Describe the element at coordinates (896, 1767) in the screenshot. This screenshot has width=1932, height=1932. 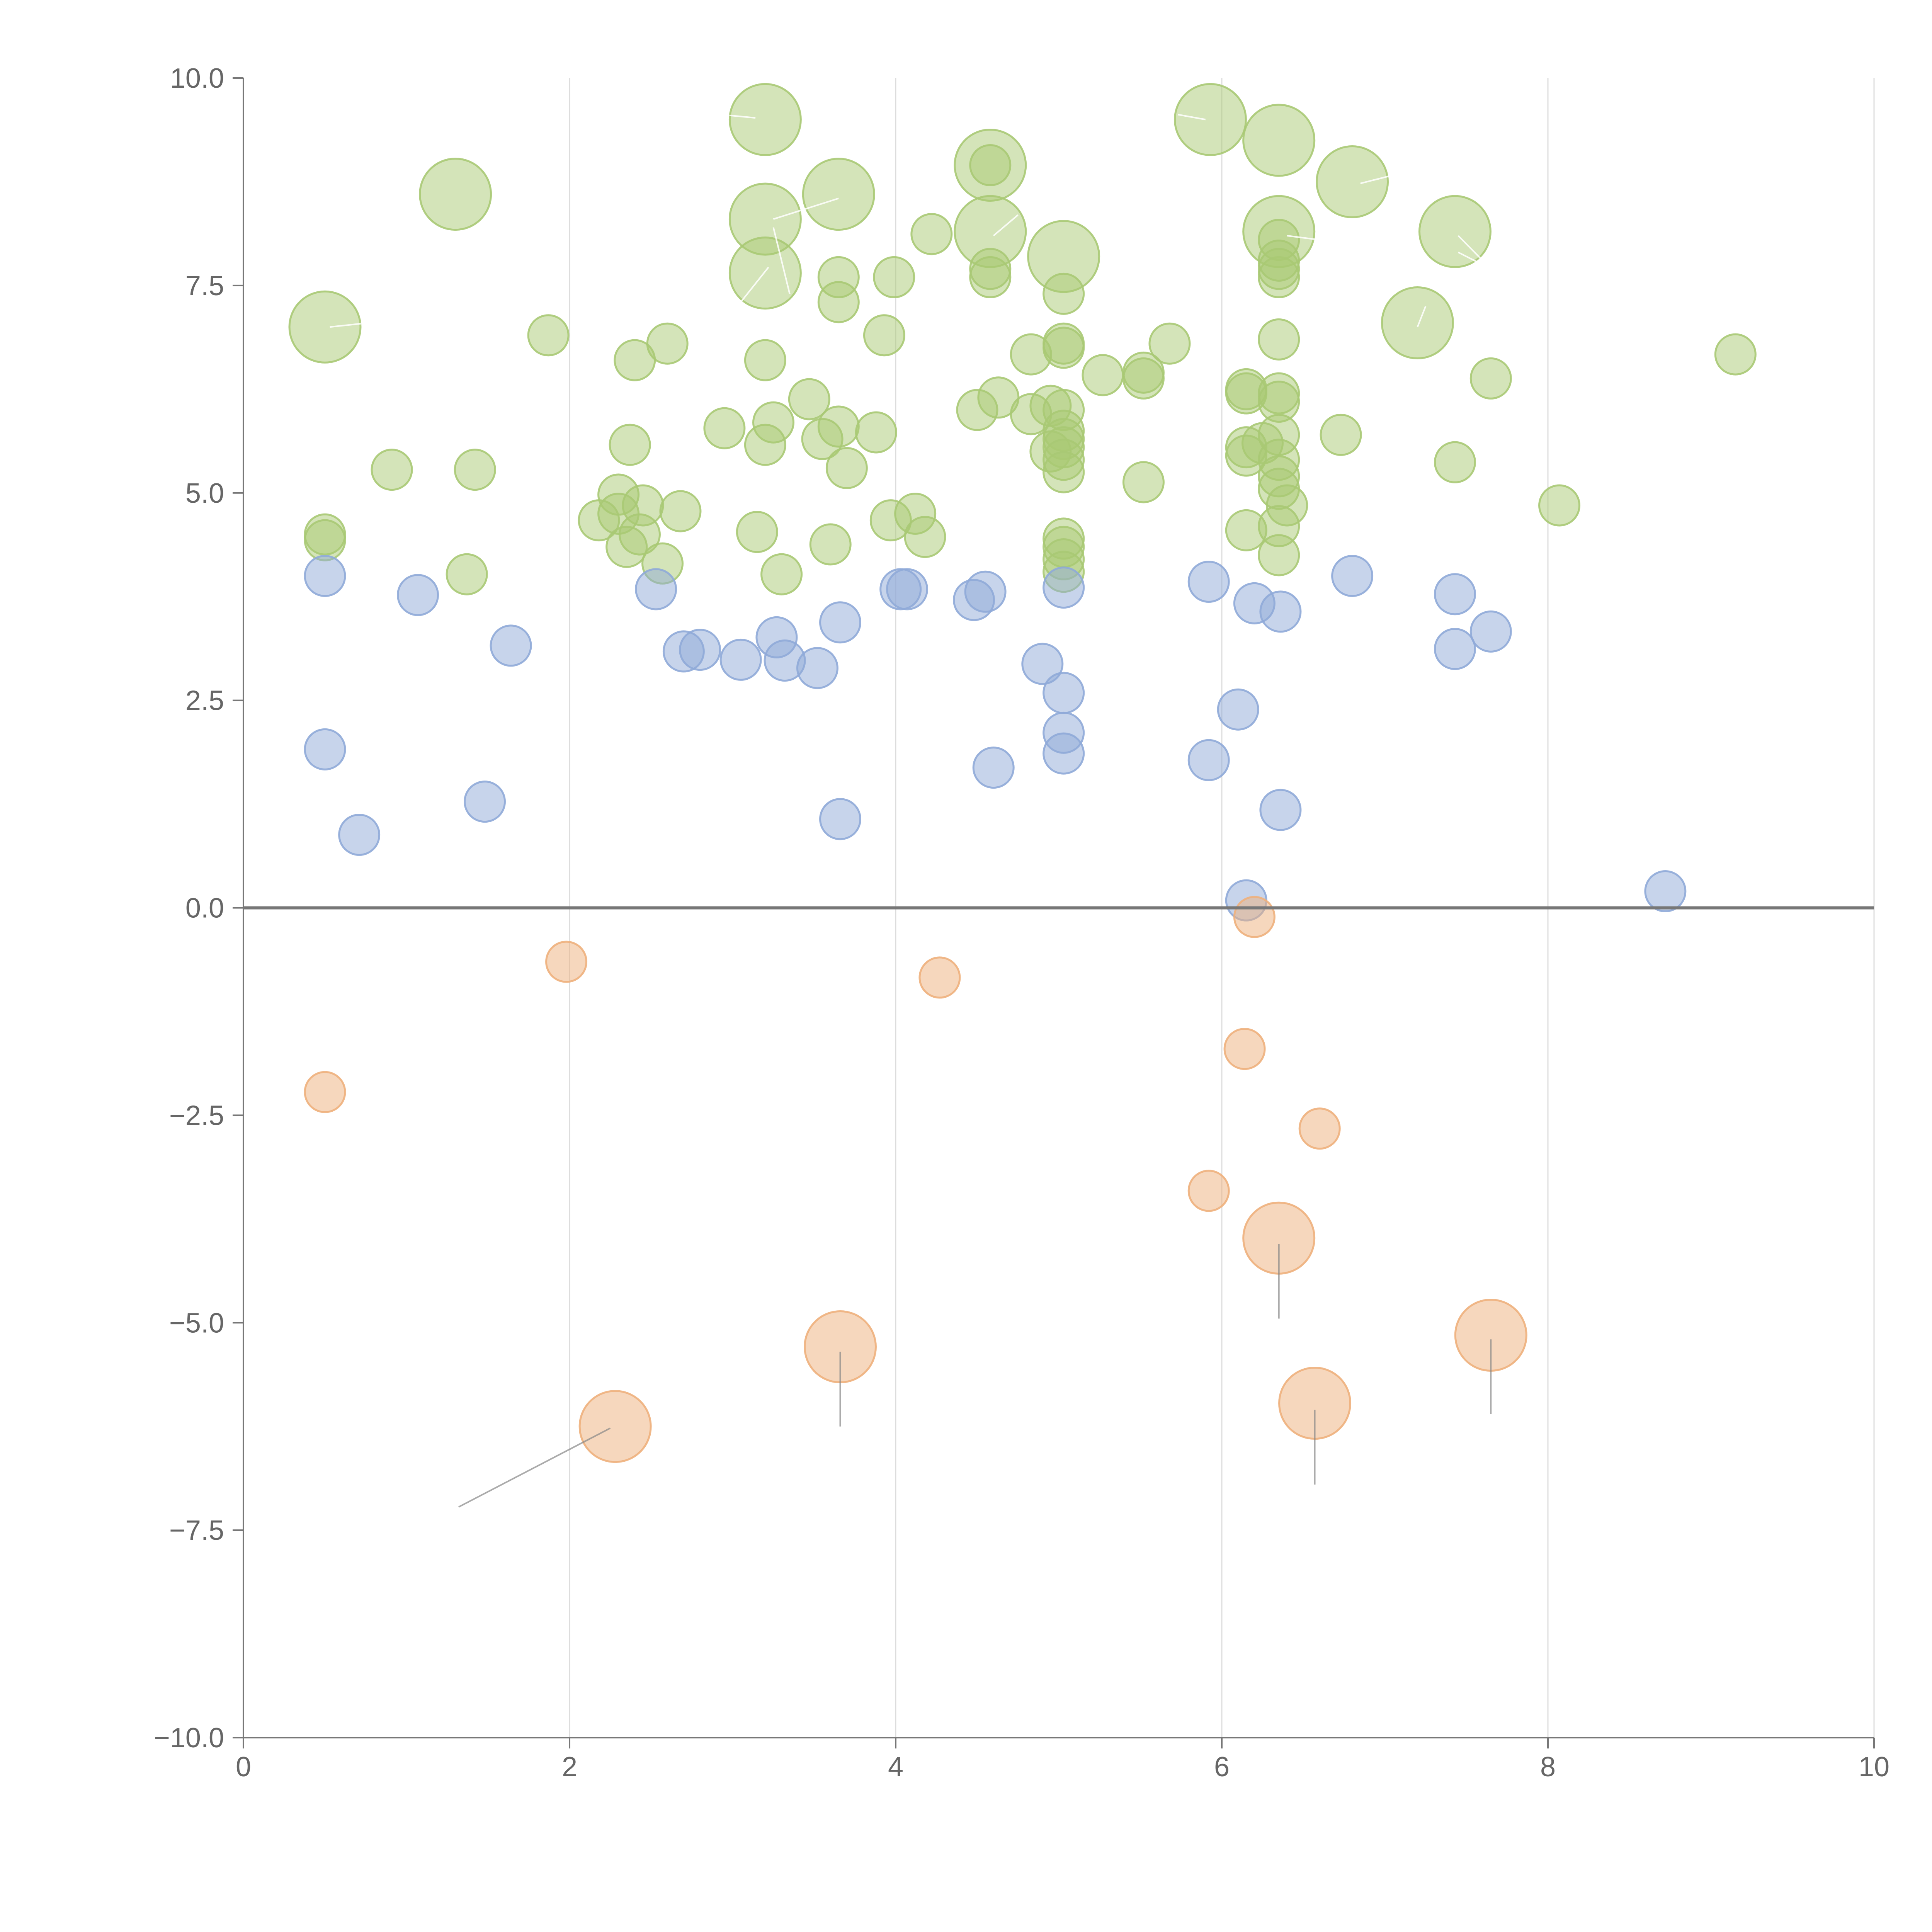
I see `x-tick-label-2: 4` at that location.